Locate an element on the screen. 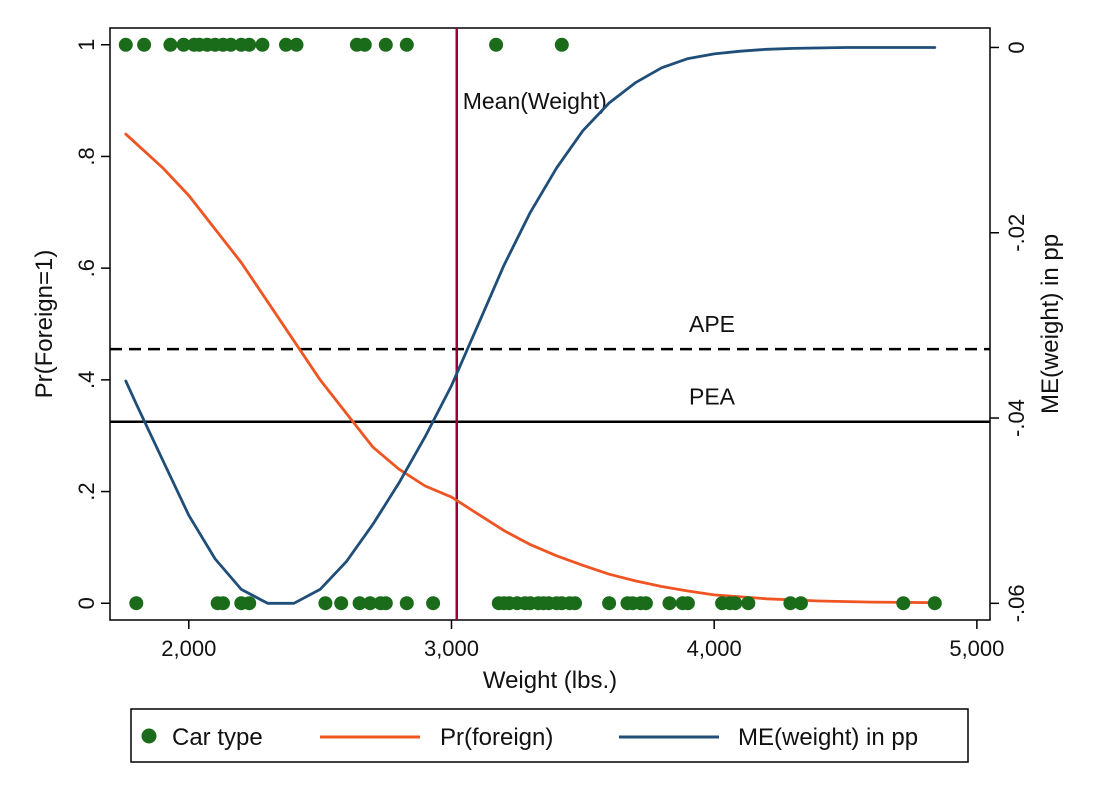  y-left-tick-label: .6 is located at coordinates (86, 268).